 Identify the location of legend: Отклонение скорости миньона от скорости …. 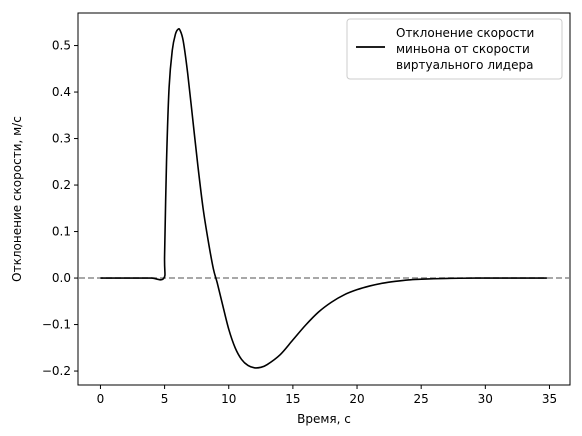
(454, 49).